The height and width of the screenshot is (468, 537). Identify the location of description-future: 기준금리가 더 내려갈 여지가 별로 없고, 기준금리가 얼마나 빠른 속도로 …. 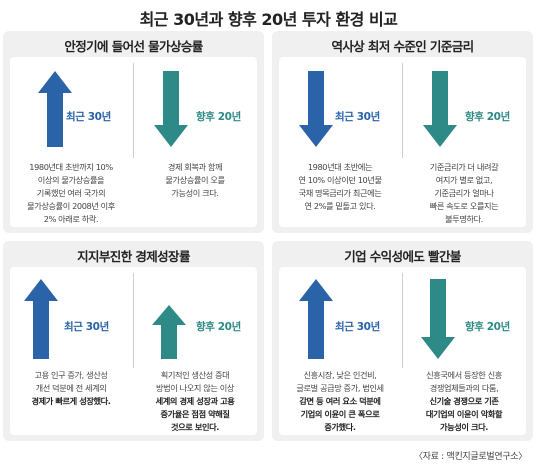
(464, 193).